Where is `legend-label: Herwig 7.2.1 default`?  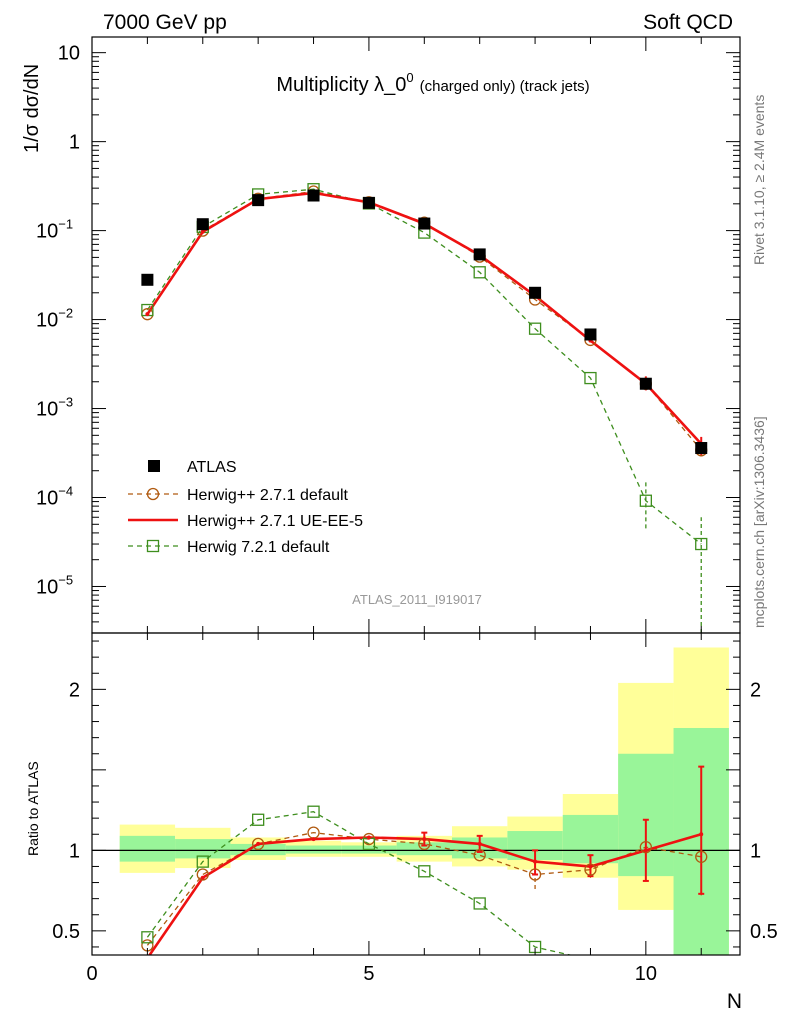 legend-label: Herwig 7.2.1 default is located at coordinates (258, 547).